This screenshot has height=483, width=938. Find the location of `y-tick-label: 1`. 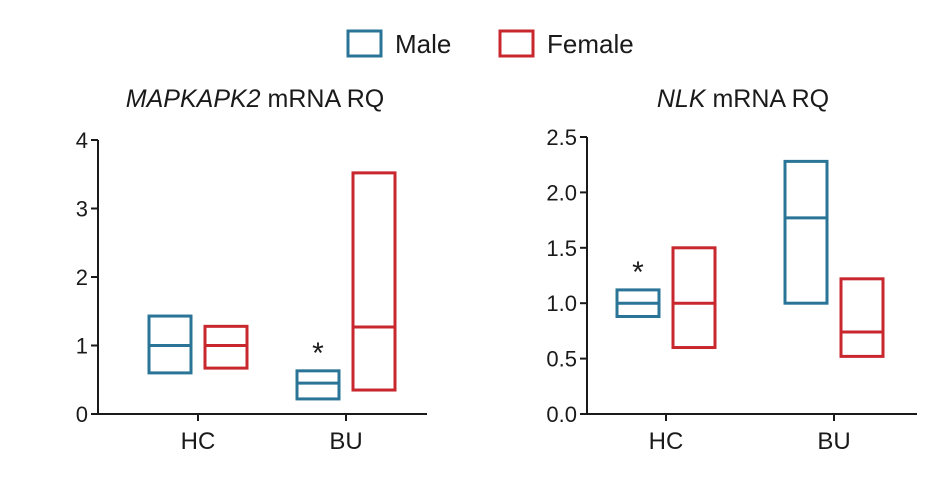

y-tick-label: 1 is located at coordinates (82, 346).